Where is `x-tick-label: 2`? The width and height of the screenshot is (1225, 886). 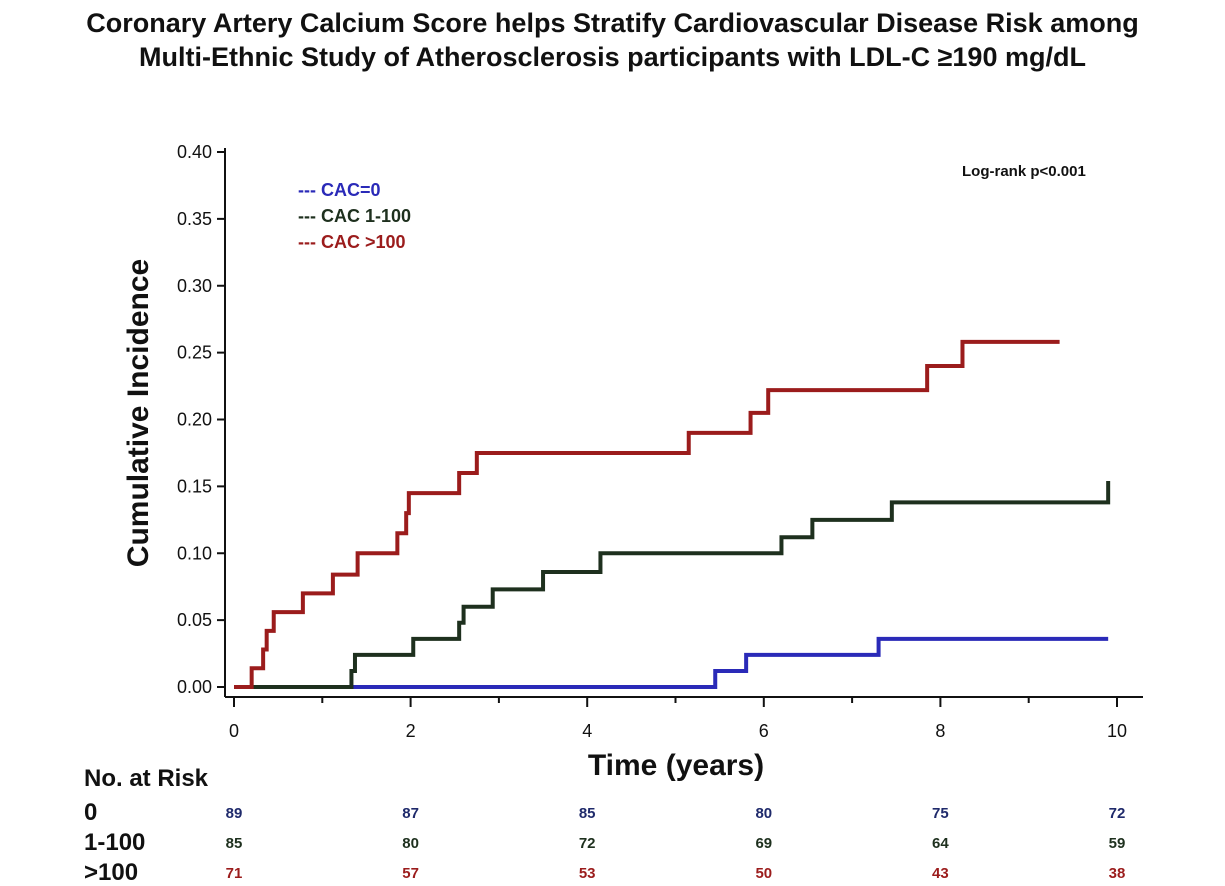
x-tick-label: 2 is located at coordinates (411, 731).